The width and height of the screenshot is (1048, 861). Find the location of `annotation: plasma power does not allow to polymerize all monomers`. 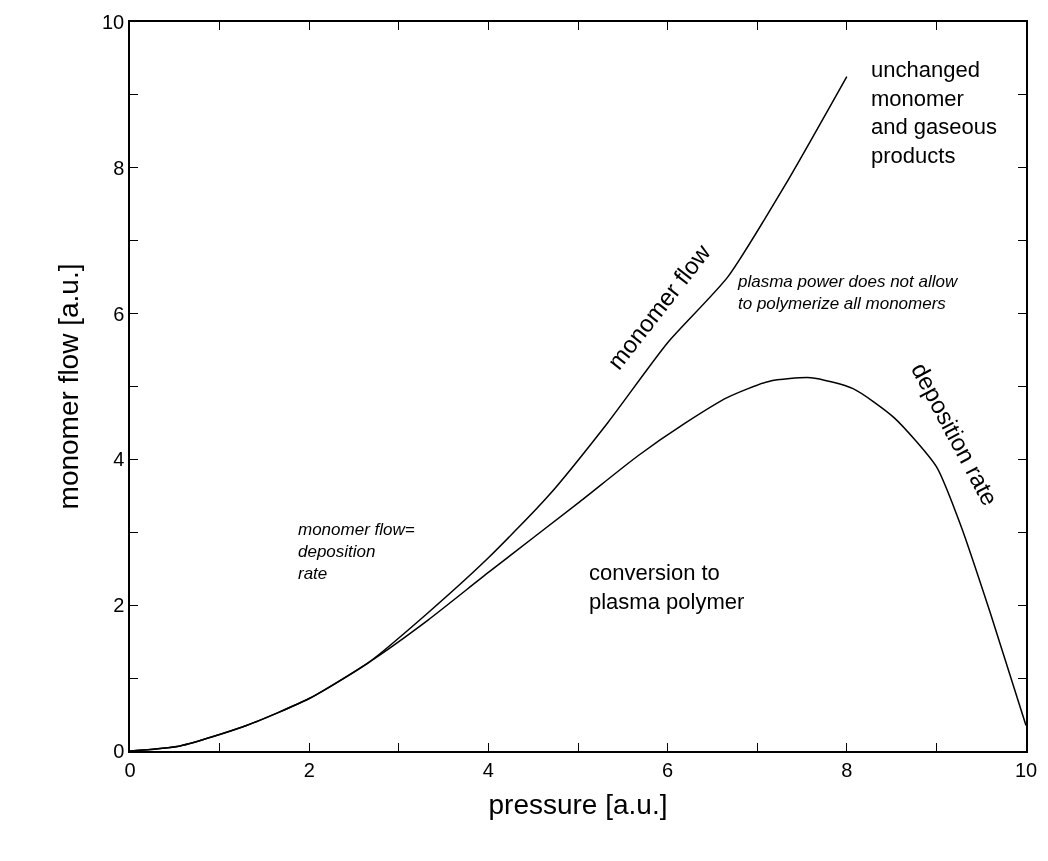

annotation: plasma power does not allow to polymerize all monomers is located at coordinates (848, 293).